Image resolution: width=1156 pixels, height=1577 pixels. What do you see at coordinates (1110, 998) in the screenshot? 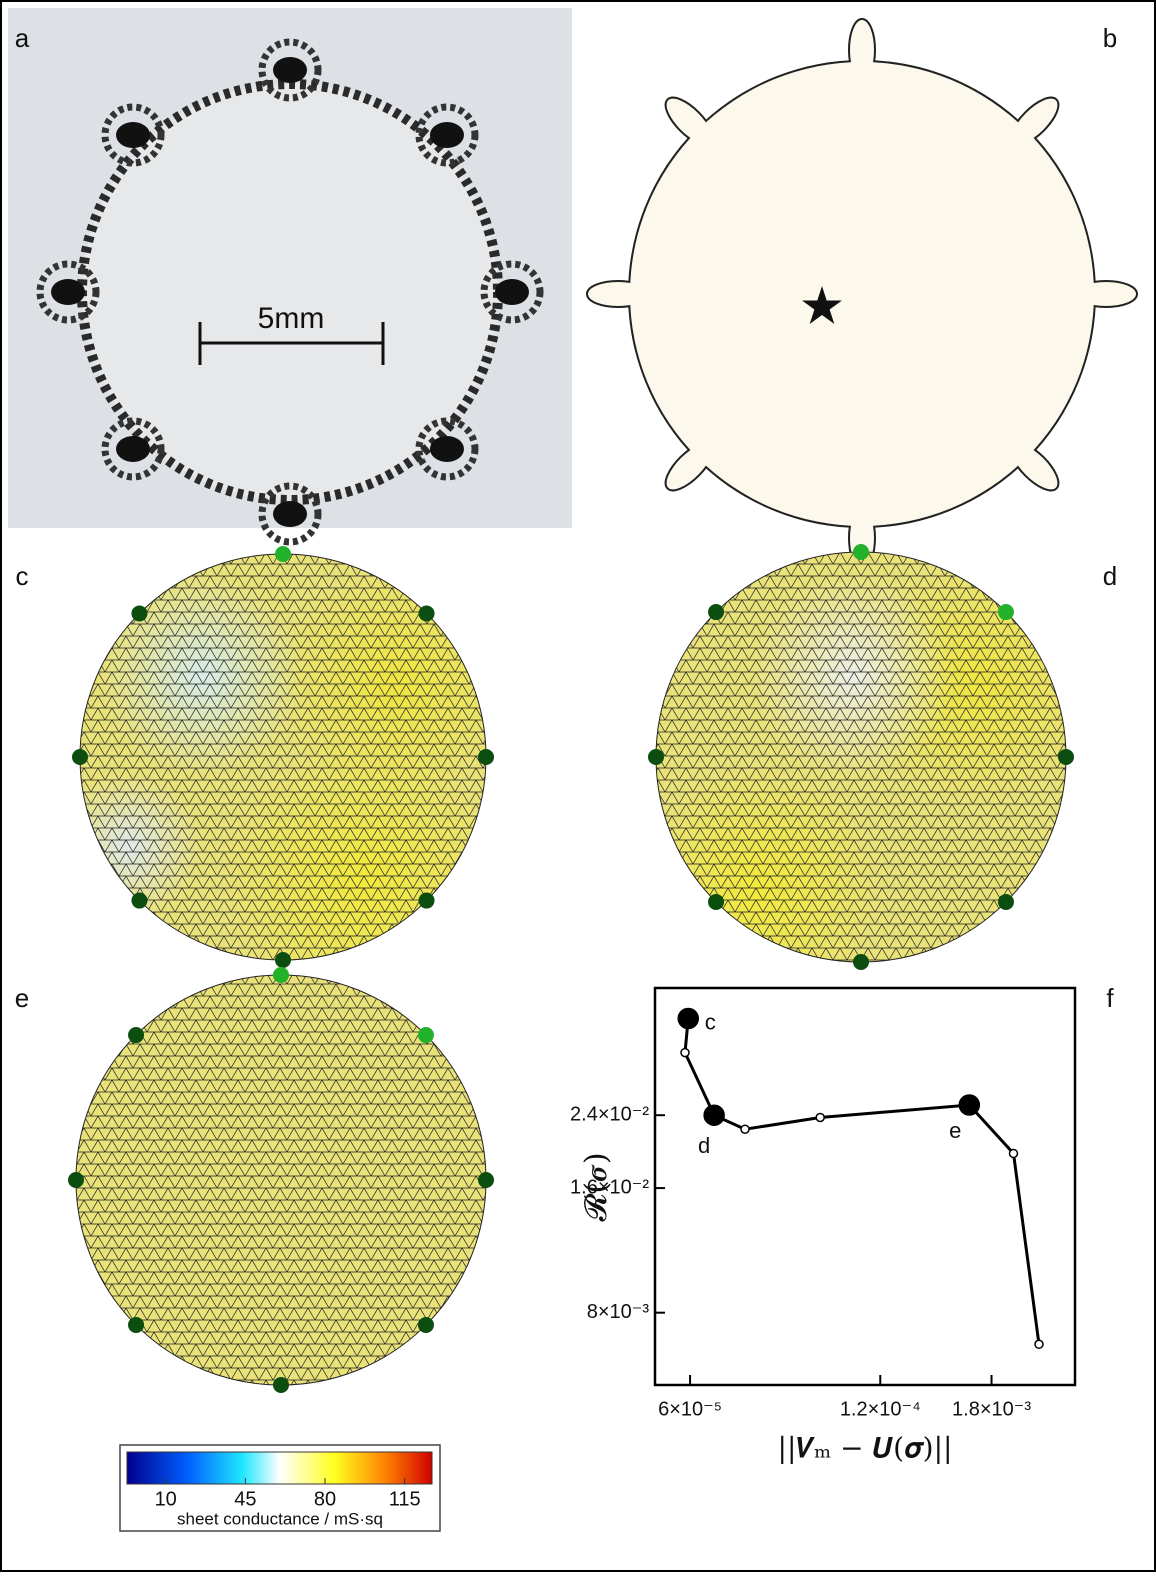
I see `panel-label: f` at bounding box center [1110, 998].